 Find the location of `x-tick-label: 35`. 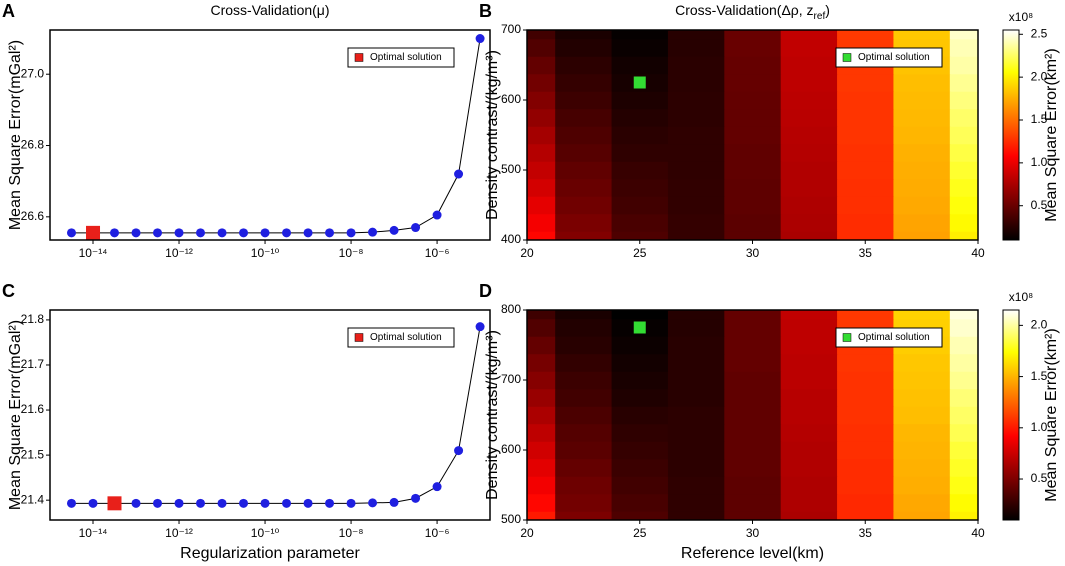

x-tick-label: 35 is located at coordinates (866, 253).